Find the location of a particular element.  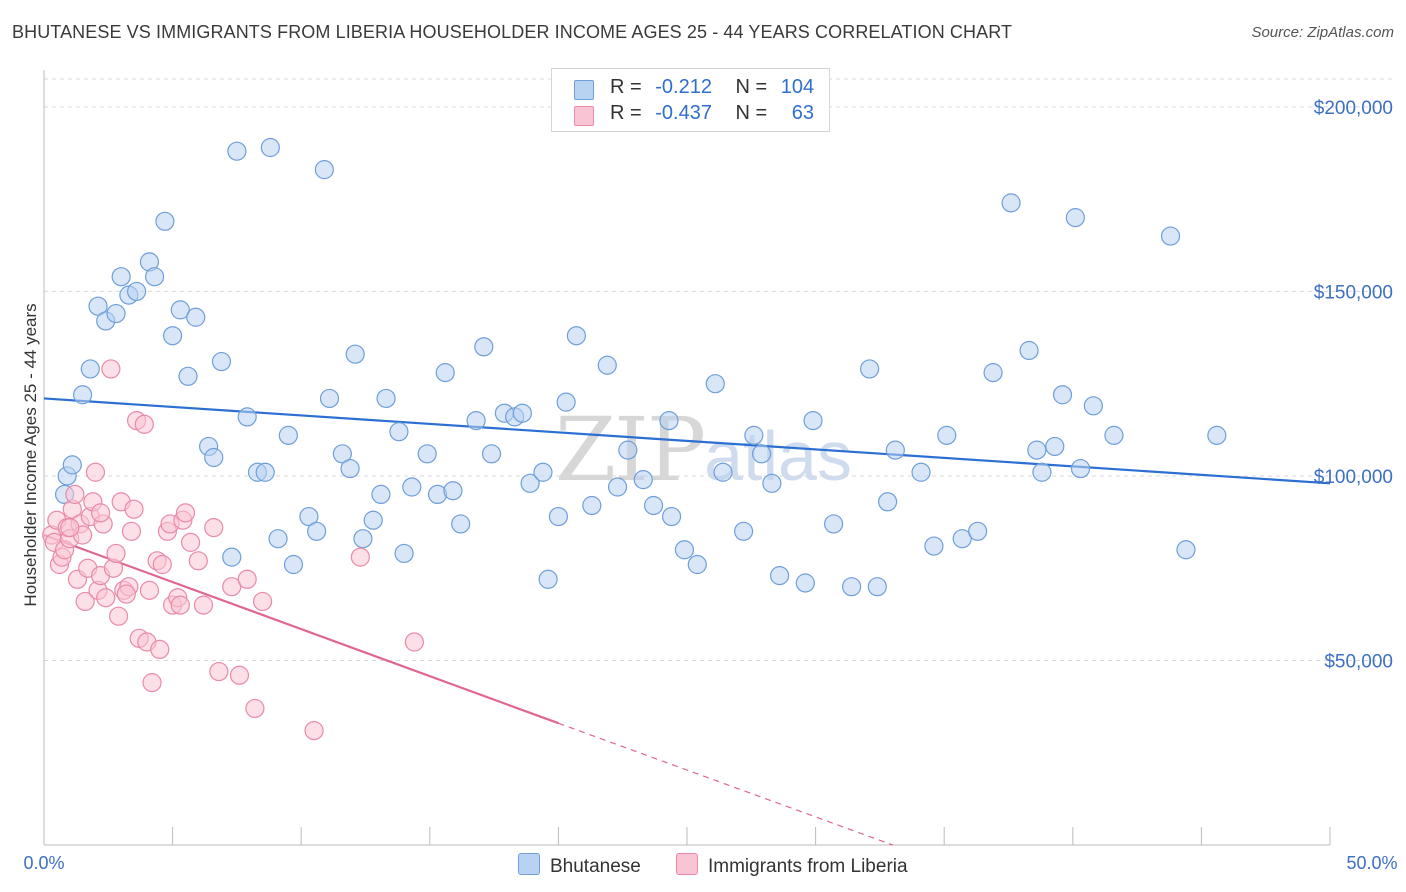

trend-line-liberia is located at coordinates (301, 629).